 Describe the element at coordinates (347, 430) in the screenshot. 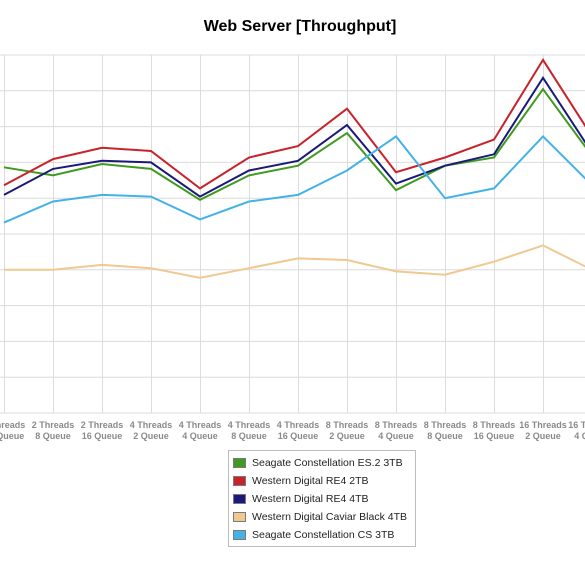

I see `x-tick-label: 8 Threads 2 Queue` at that location.